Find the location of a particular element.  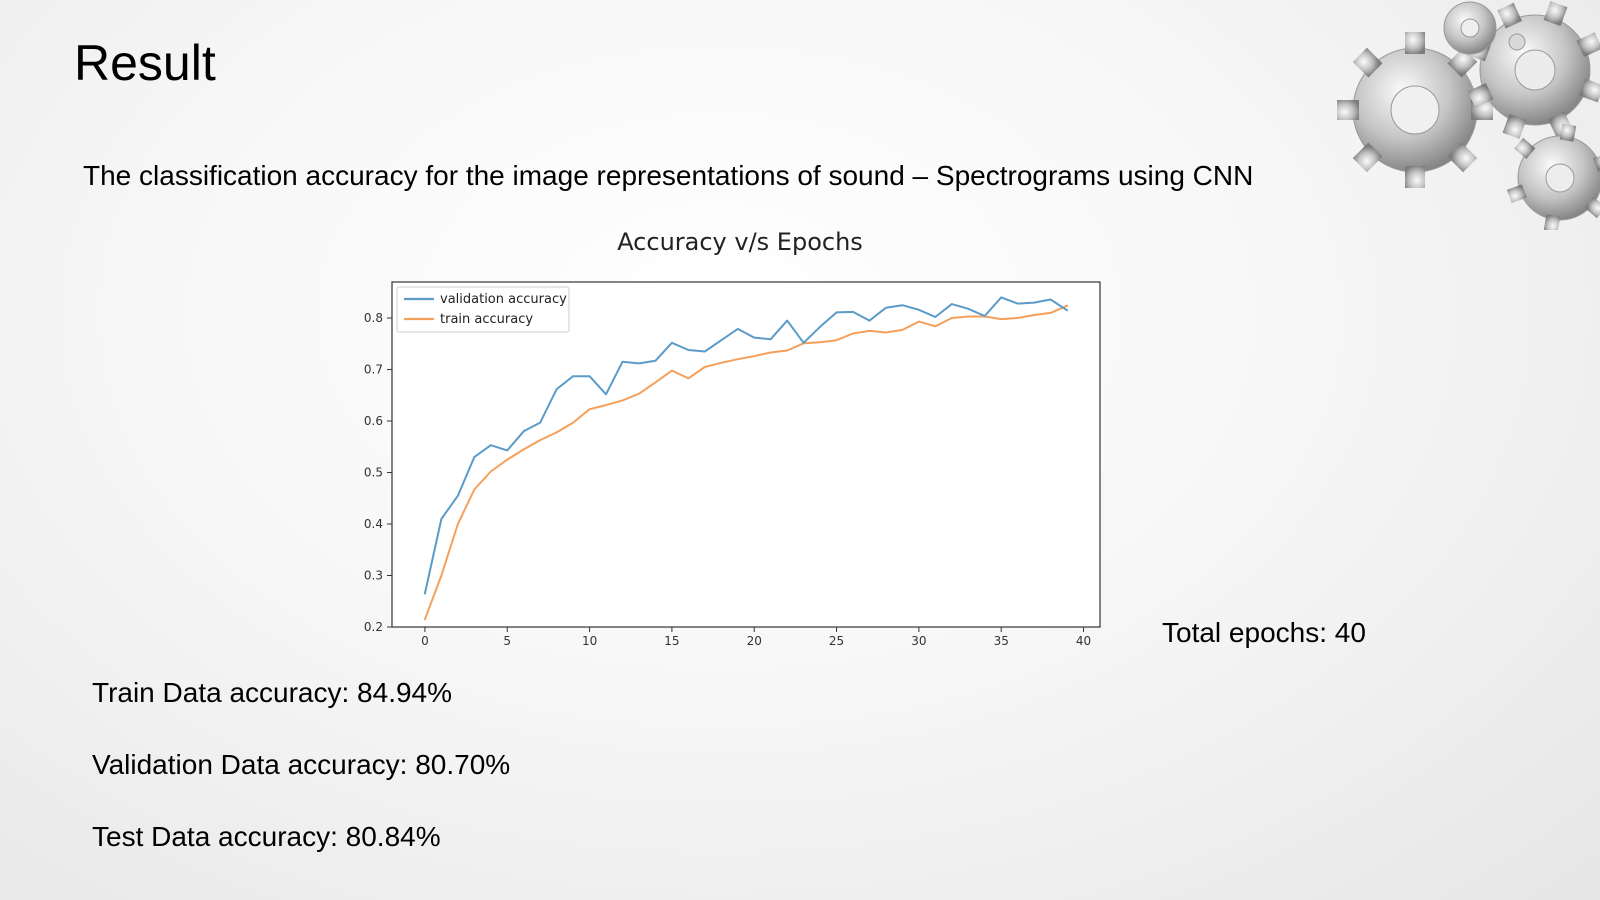

chart-title: Accuracy v/s Epochs is located at coordinates (740, 242).